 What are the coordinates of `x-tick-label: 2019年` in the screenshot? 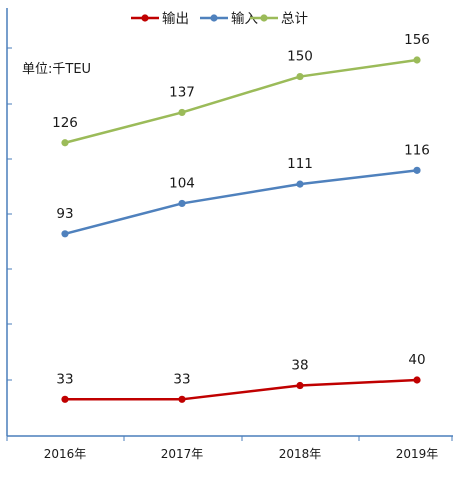 It's located at (417, 454).